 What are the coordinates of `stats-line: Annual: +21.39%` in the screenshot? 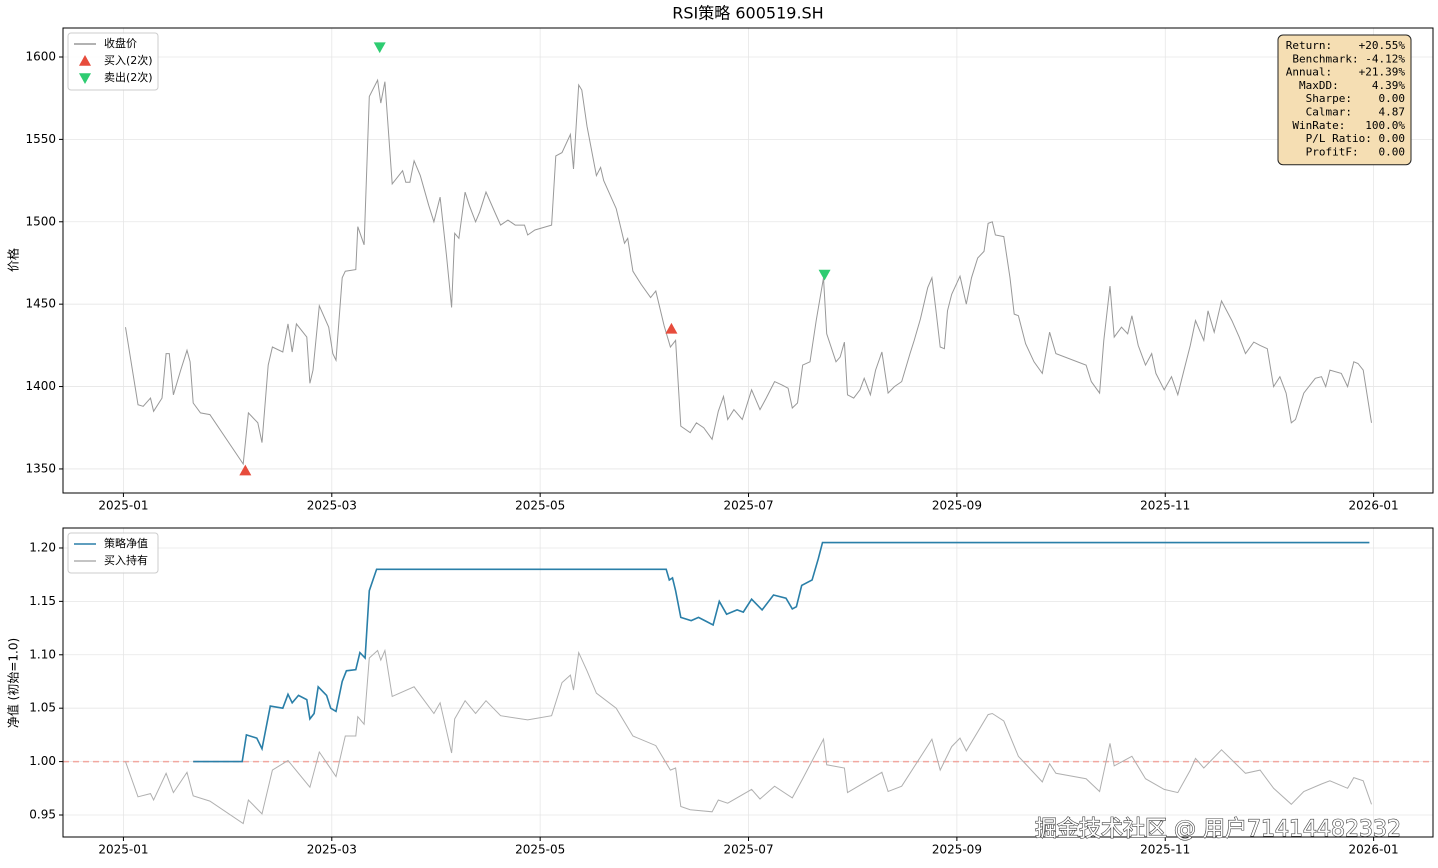 It's located at (1346, 72).